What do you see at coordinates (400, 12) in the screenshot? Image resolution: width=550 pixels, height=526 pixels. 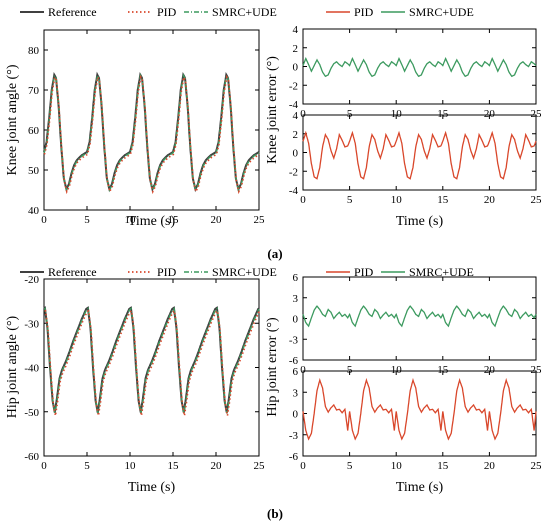 I see `legend: PID SMRC+UDE` at bounding box center [400, 12].